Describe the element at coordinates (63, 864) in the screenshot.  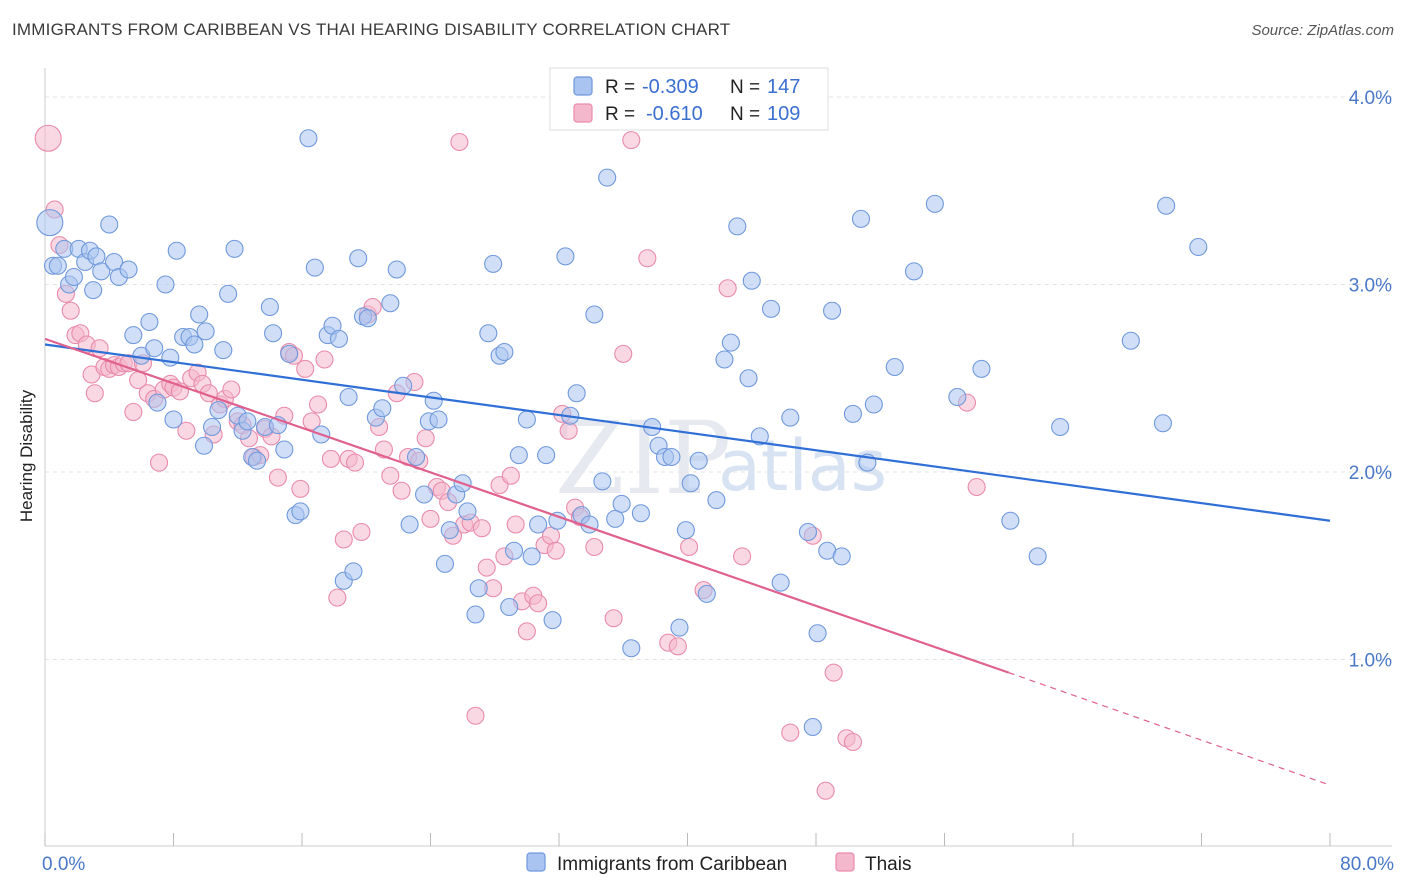
I see `x-tick-label: 0.0%` at that location.